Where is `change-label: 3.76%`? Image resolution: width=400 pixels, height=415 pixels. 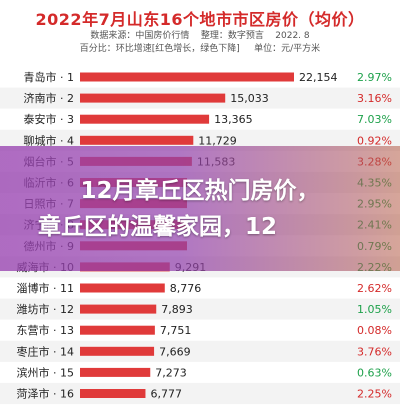
change-label: 3.76% is located at coordinates (374, 351).